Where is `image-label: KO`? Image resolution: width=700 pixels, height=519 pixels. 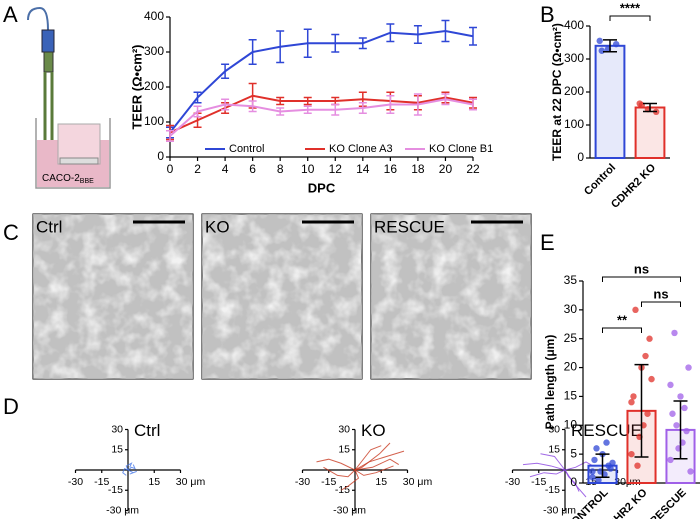 image-label: KO is located at coordinates (217, 226).